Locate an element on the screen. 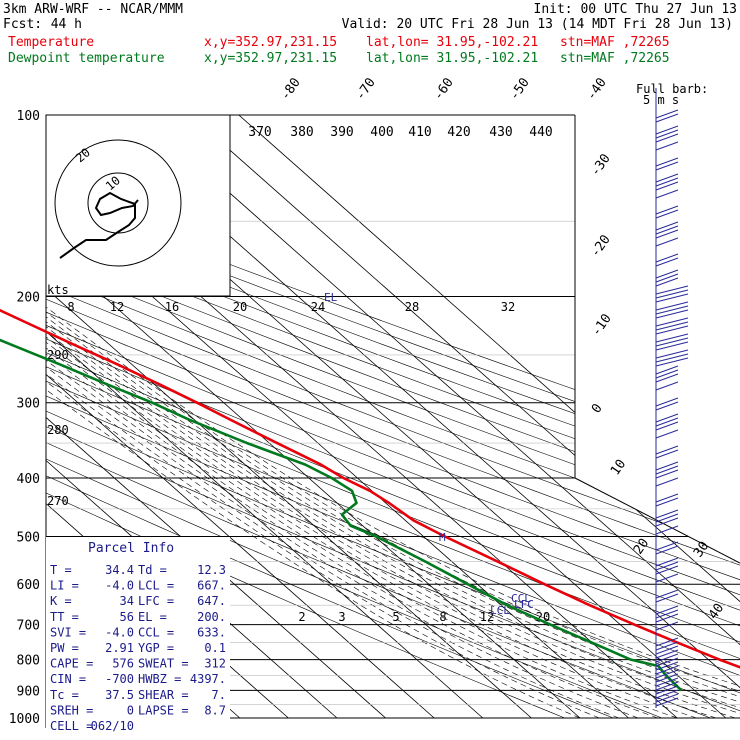 The height and width of the screenshot is (740, 740). barb-ticks is located at coordinates (672, 408).